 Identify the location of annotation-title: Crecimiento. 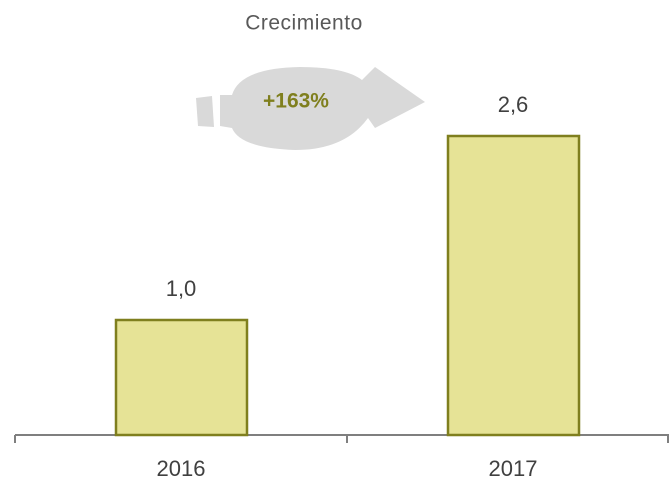
(304, 23).